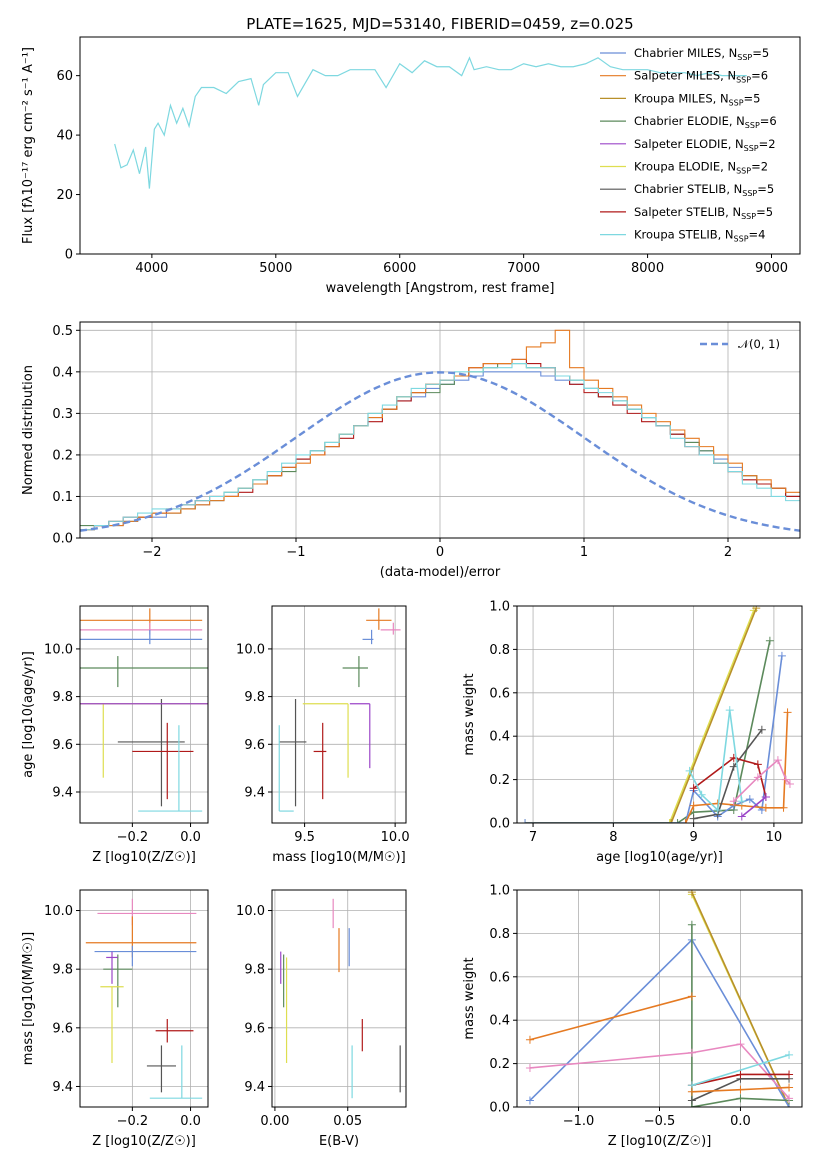 The width and height of the screenshot is (819, 1170). Describe the element at coordinates (274, 1121) in the screenshot. I see `x-tick-label: 0.00` at that location.